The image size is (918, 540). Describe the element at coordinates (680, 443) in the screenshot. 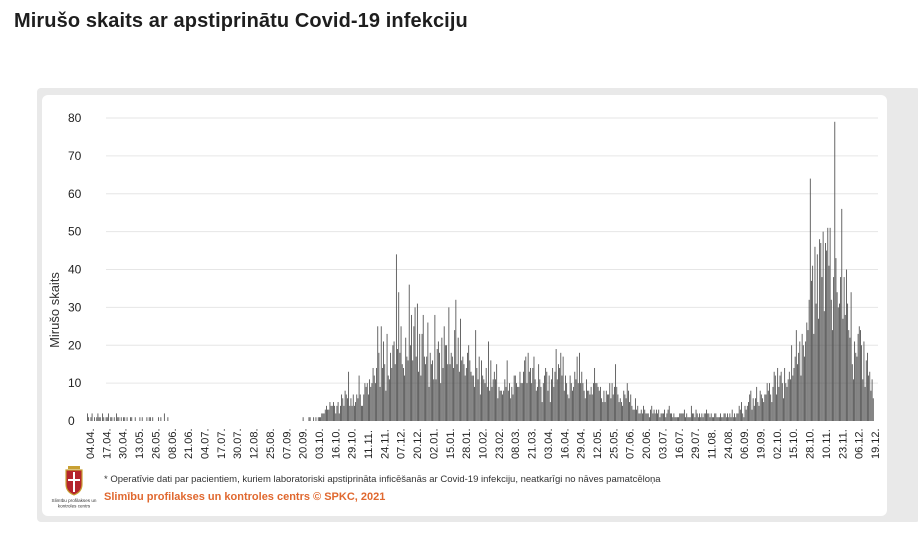

I see `x-tick-label: 16.07.` at that location.